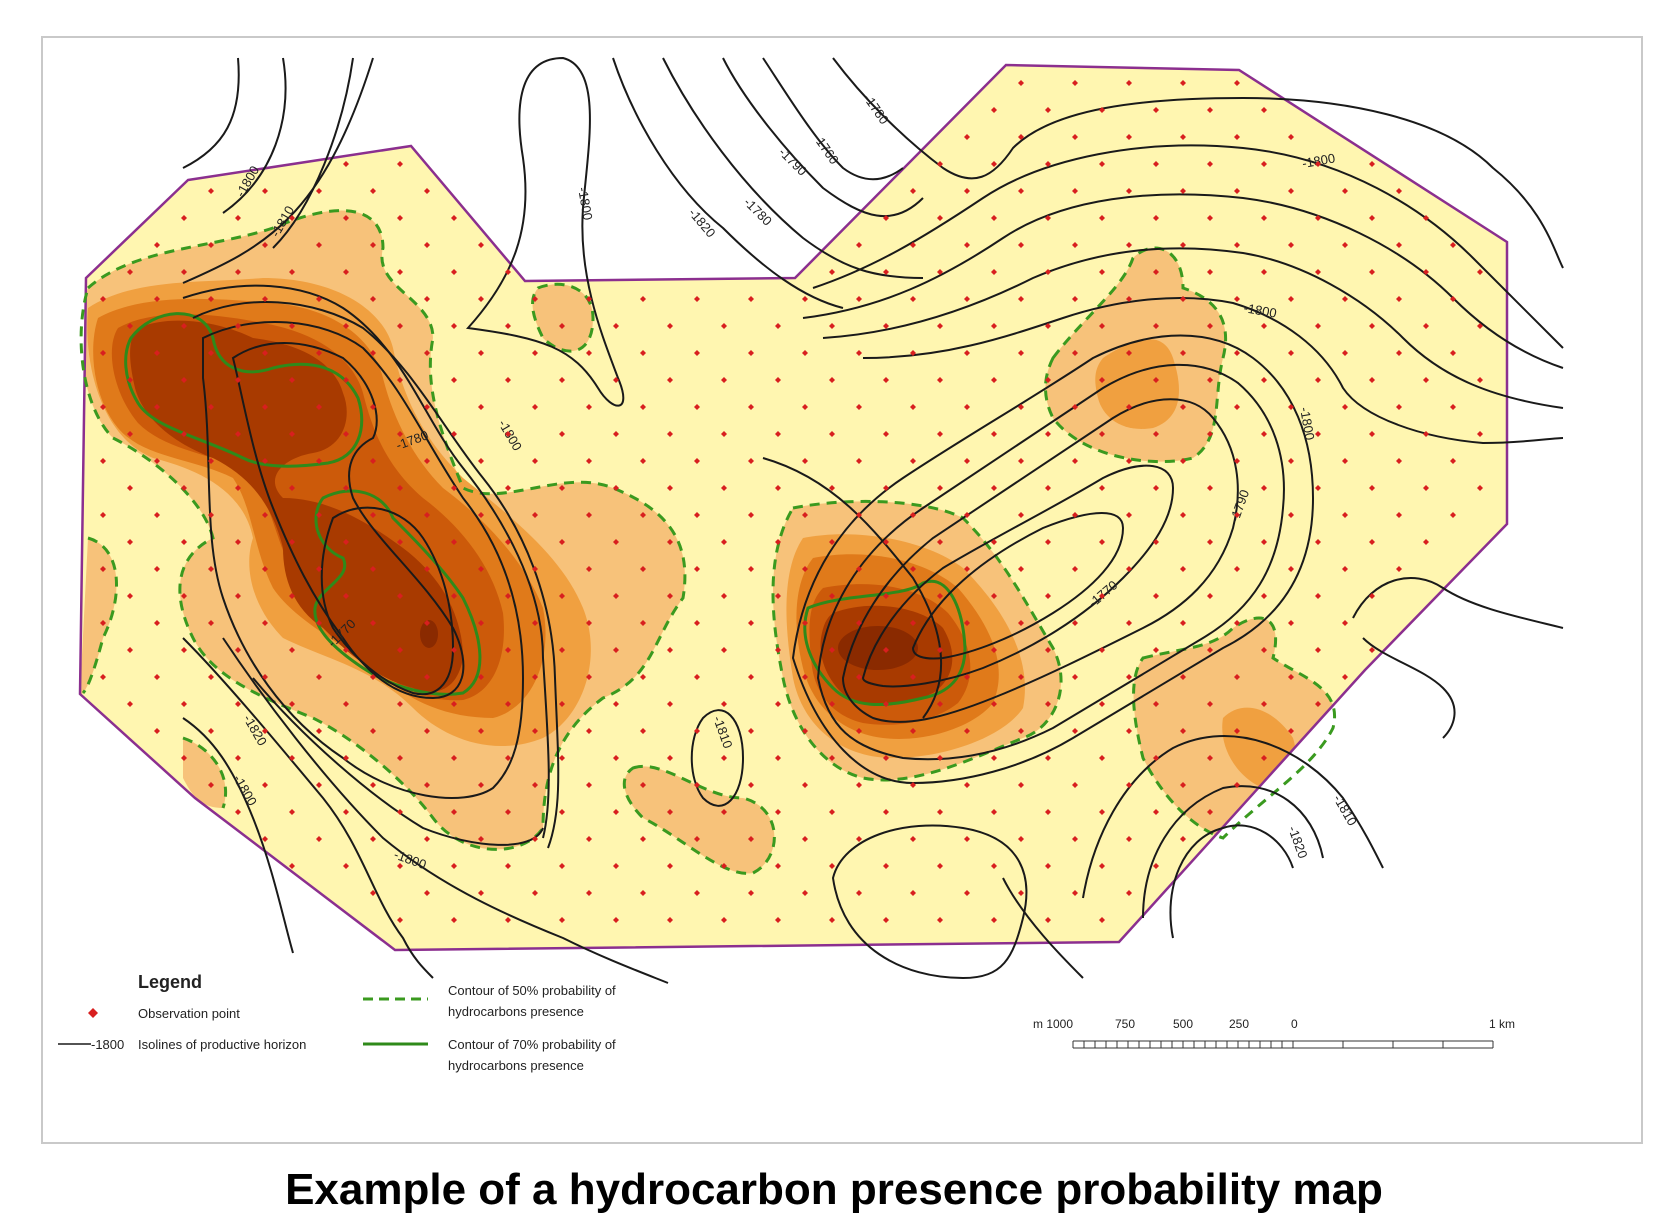  I want to click on legend-contour50-line2: hydrocarbons presence, so click(516, 1011).